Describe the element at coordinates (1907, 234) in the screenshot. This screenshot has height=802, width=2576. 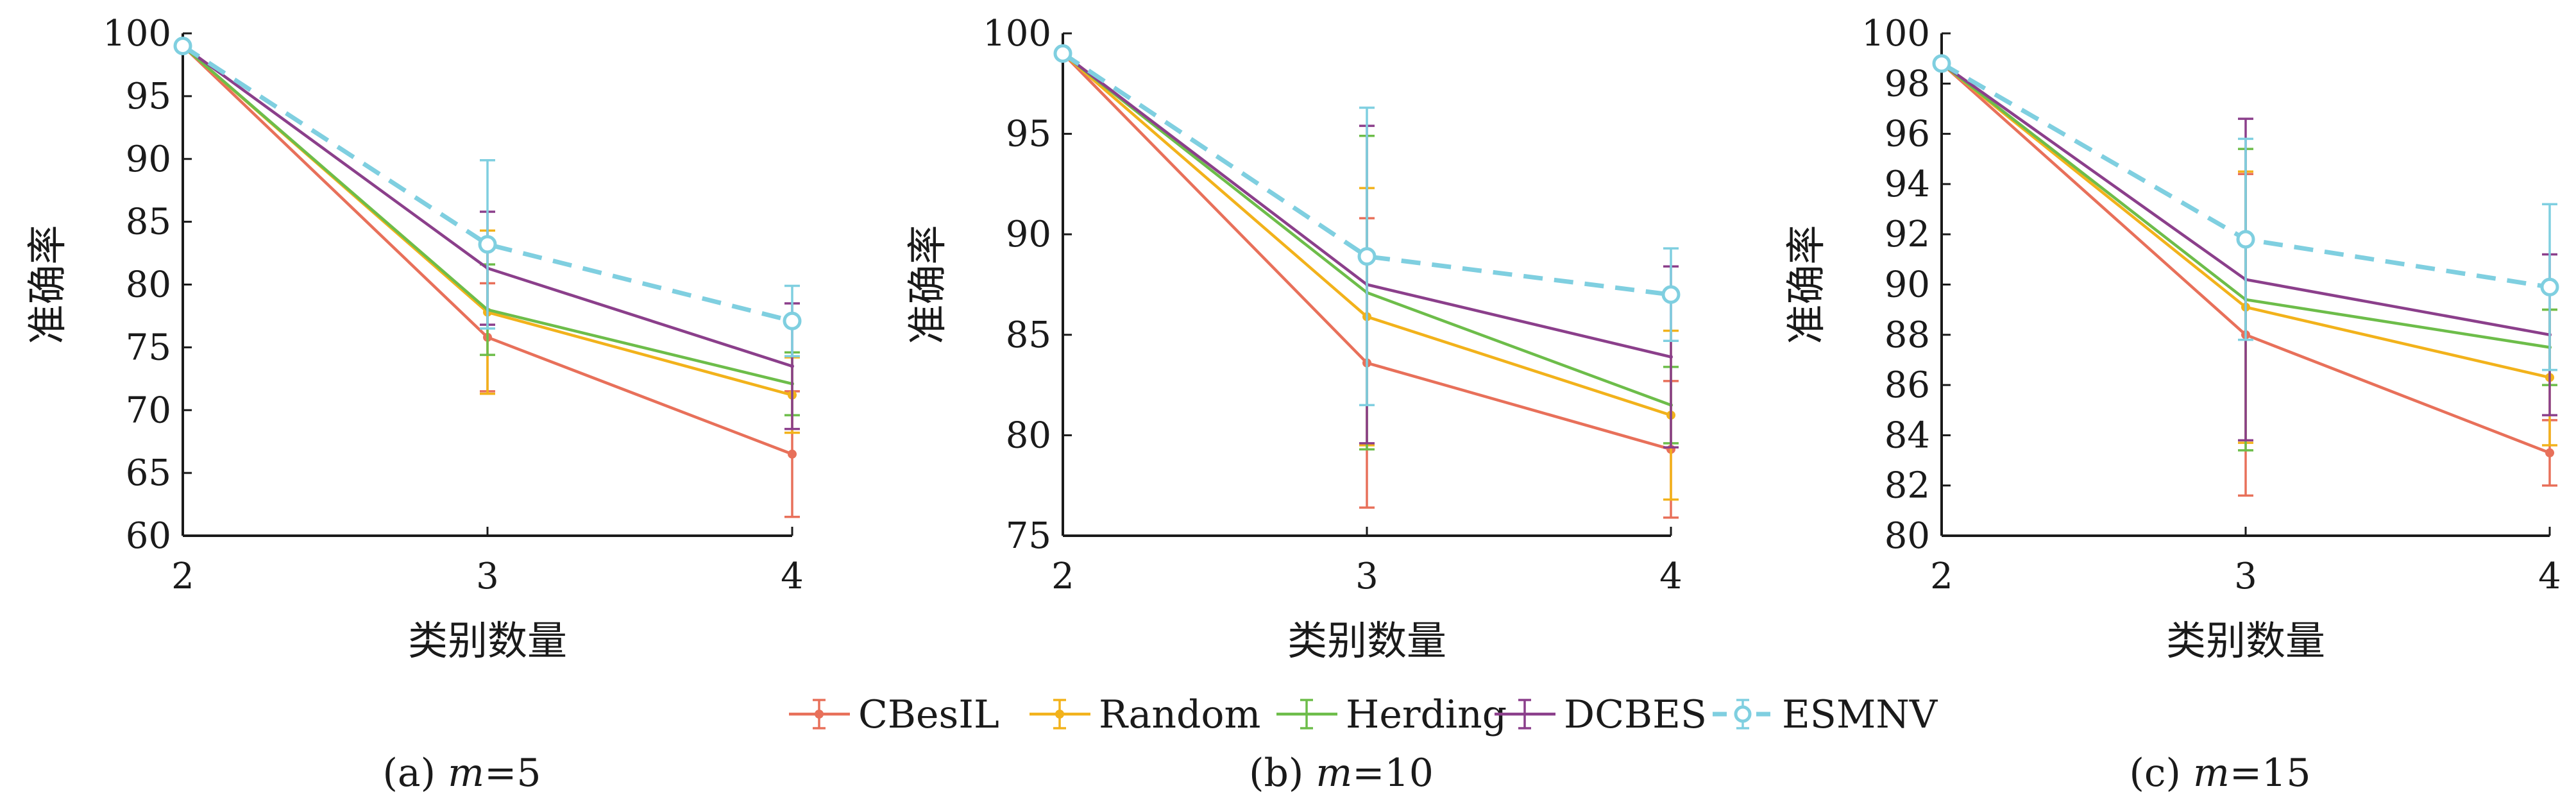
I see `y-tick-label: 92` at that location.